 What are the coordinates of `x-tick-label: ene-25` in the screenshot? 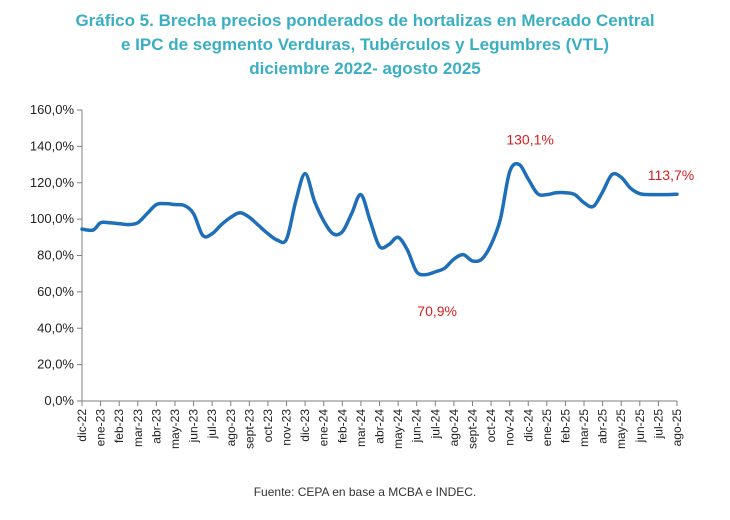 It's located at (547, 428).